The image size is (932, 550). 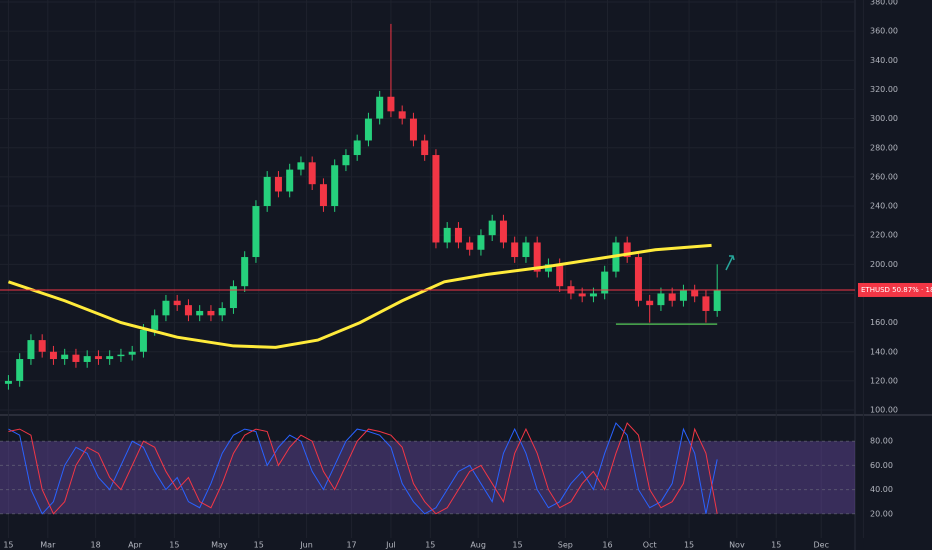 What do you see at coordinates (884, 380) in the screenshot?
I see `y-tick-label: 120.00` at bounding box center [884, 380].